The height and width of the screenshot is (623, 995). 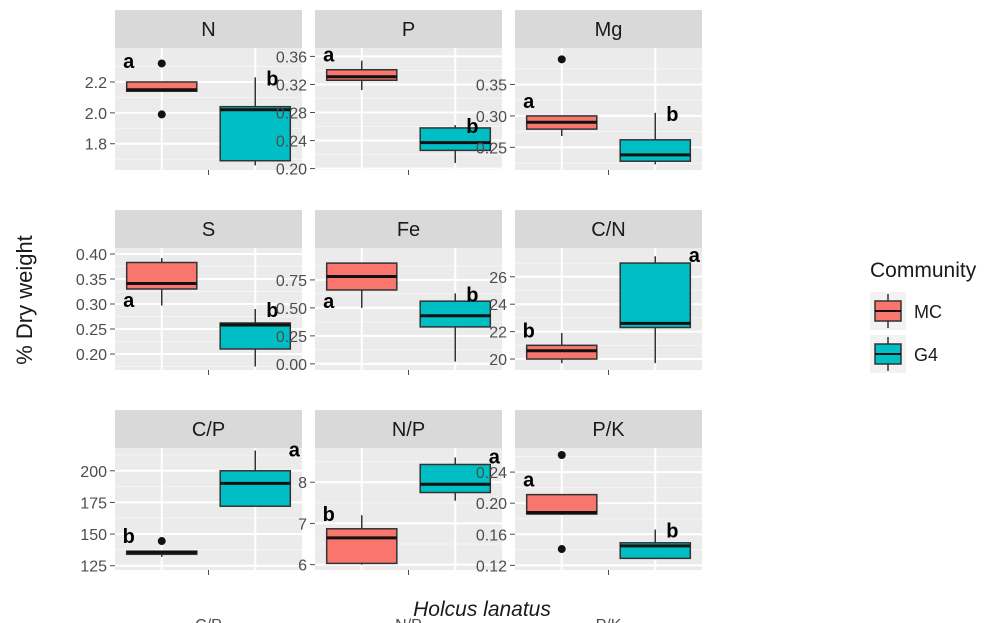 What do you see at coordinates (91, 305) in the screenshot?
I see `y-tick-label: 0.30` at bounding box center [91, 305].